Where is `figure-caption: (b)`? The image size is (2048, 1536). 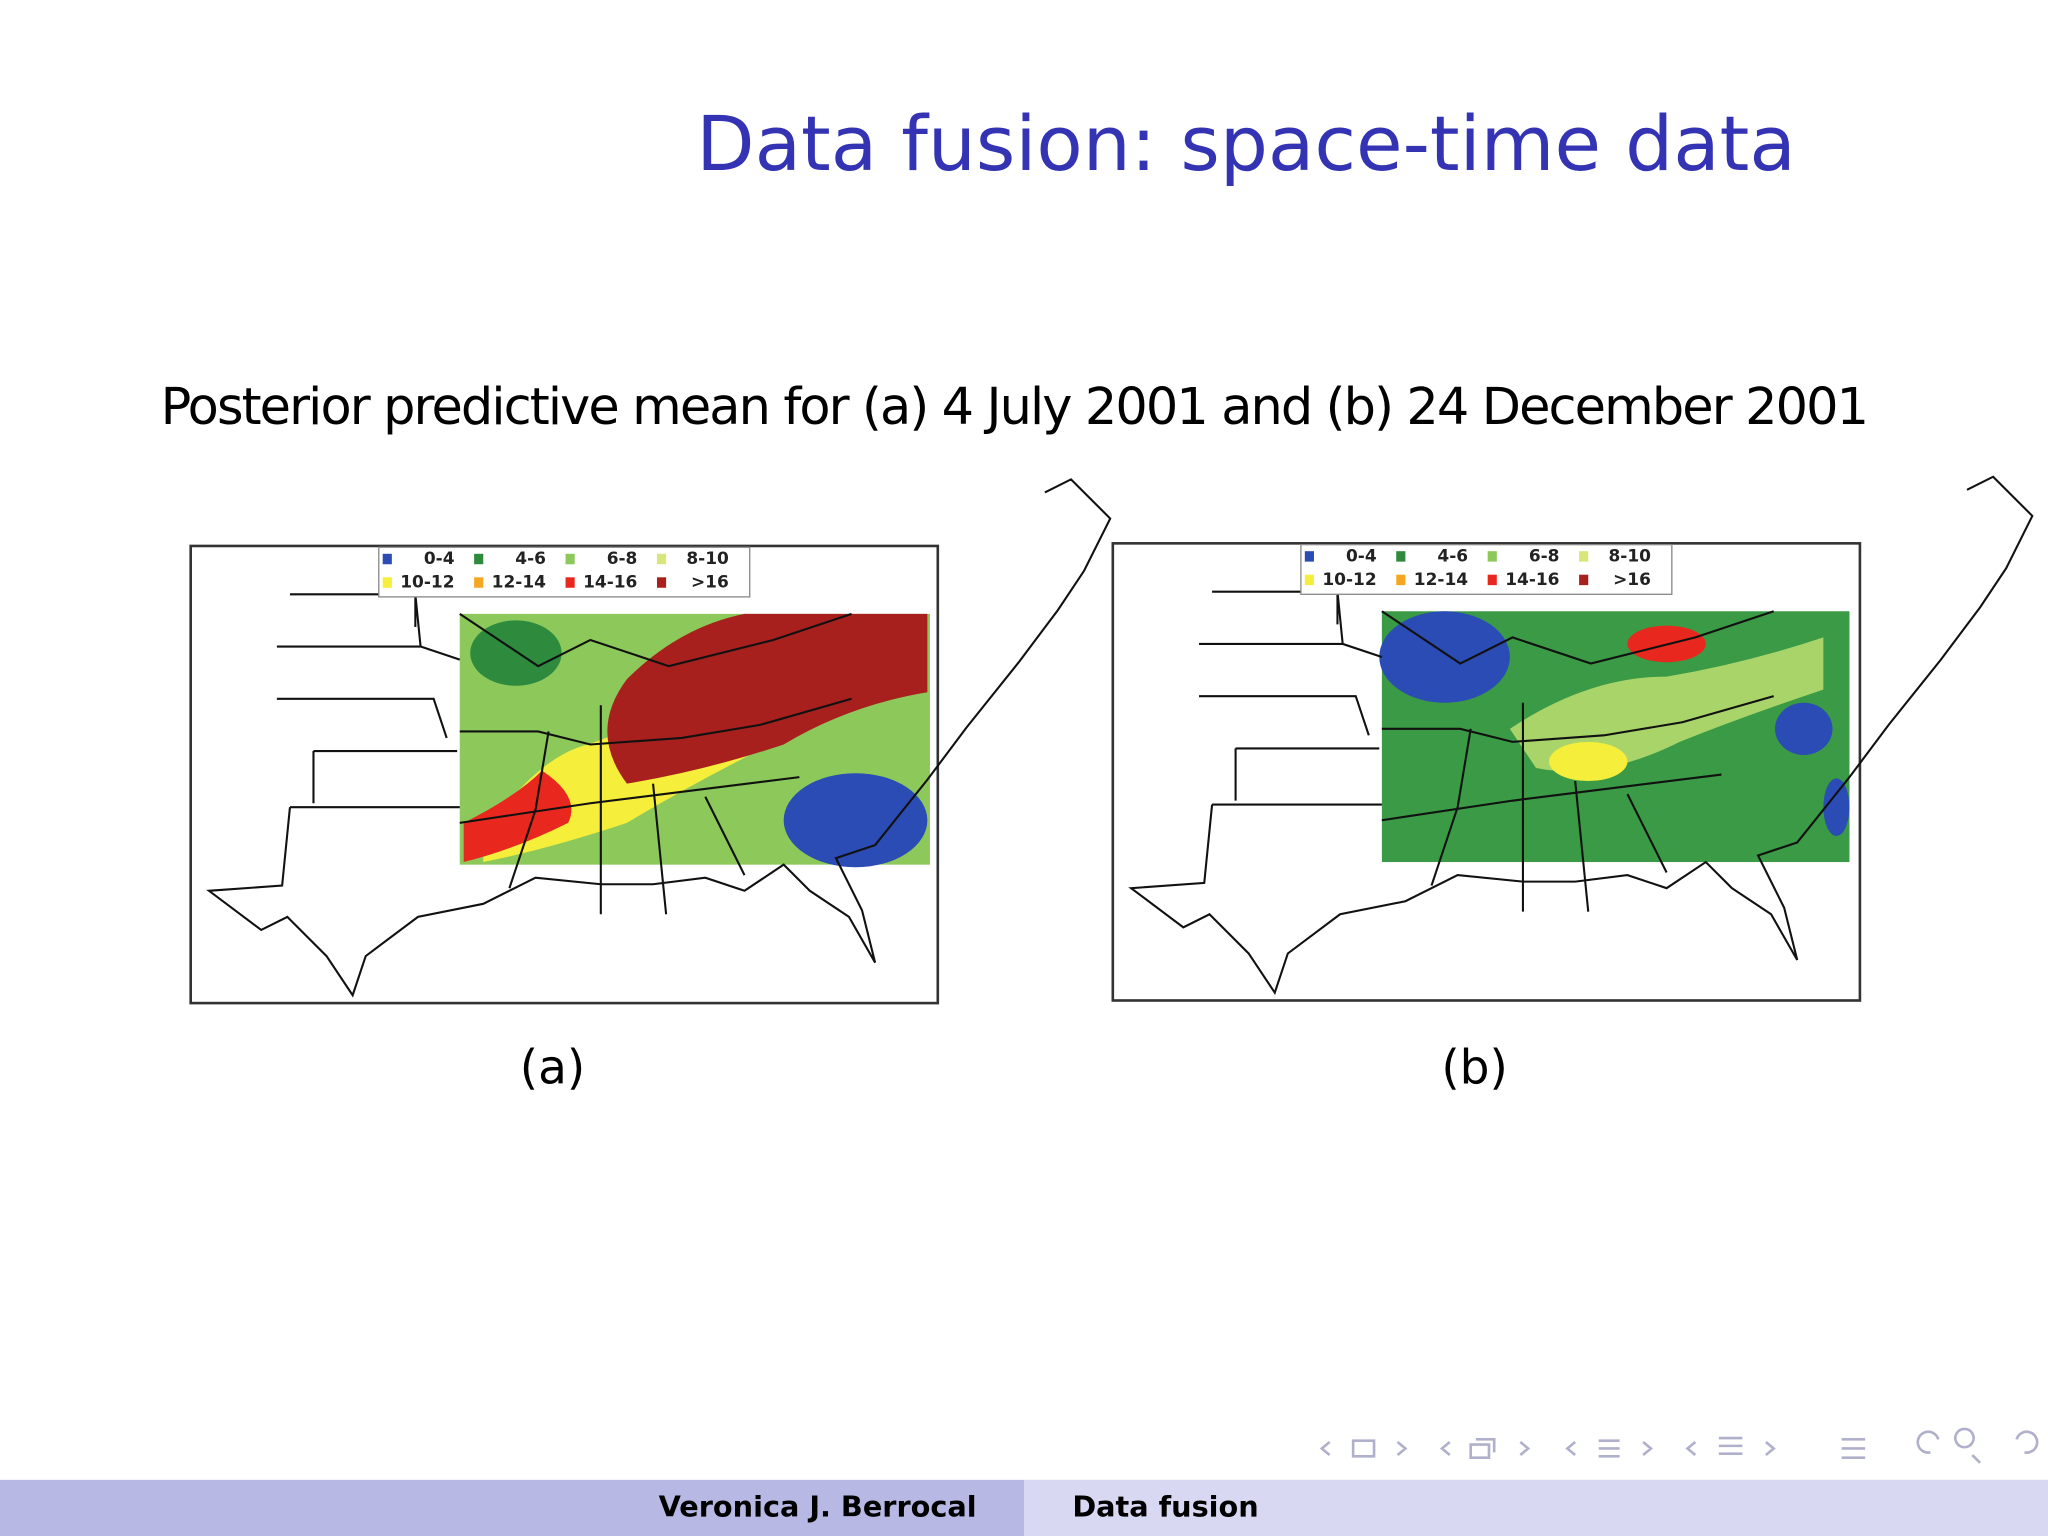
figure-caption: (b) is located at coordinates (1474, 1068).